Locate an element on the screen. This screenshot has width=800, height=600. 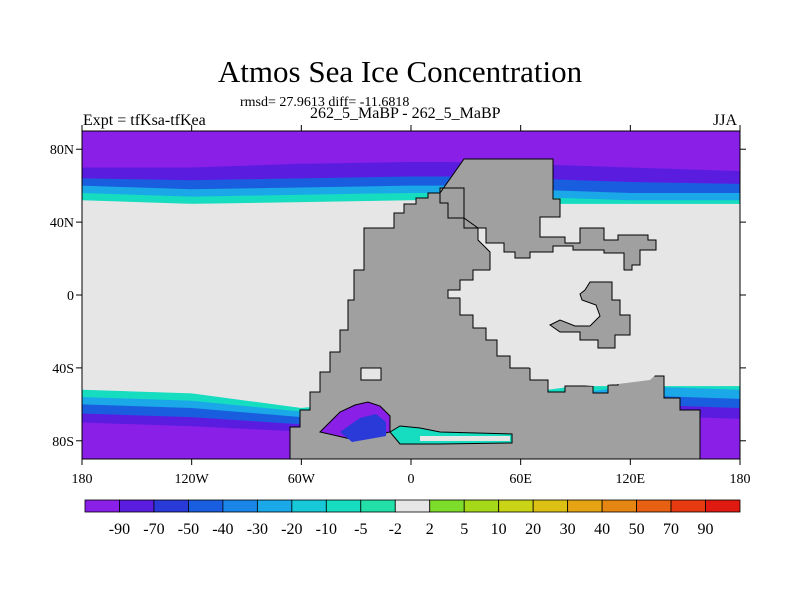
x-tick-label: 60E is located at coordinates (520, 479).